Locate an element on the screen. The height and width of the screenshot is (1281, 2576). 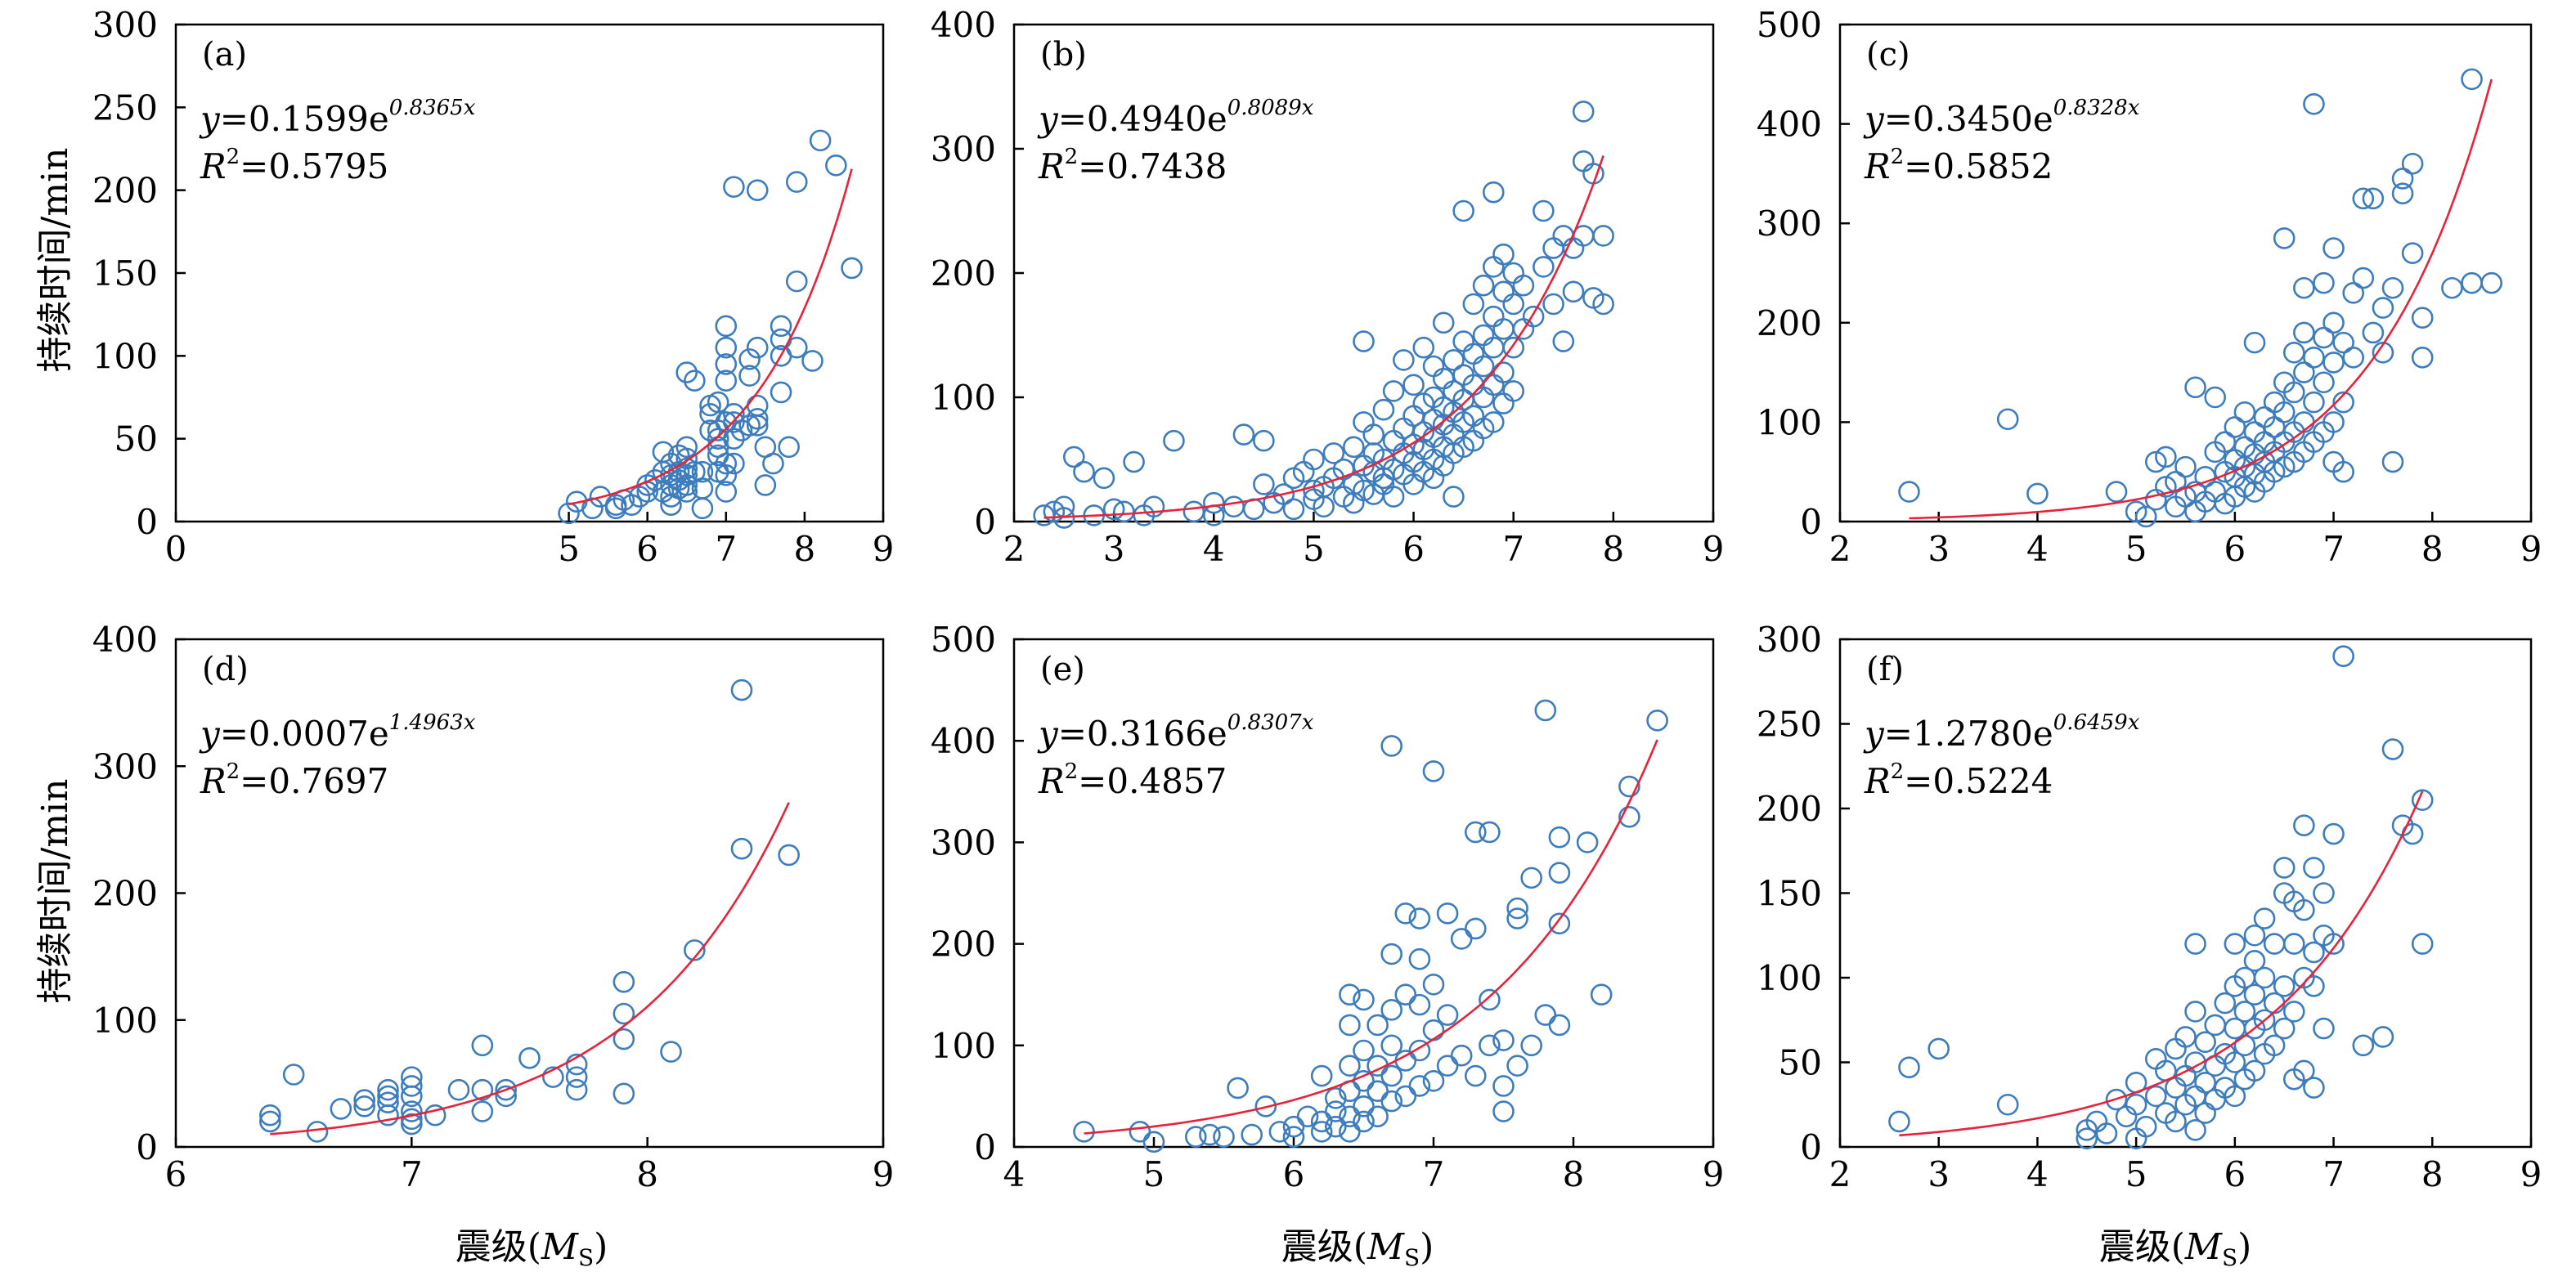
y-tick-label: 500 is located at coordinates (1789, 25).